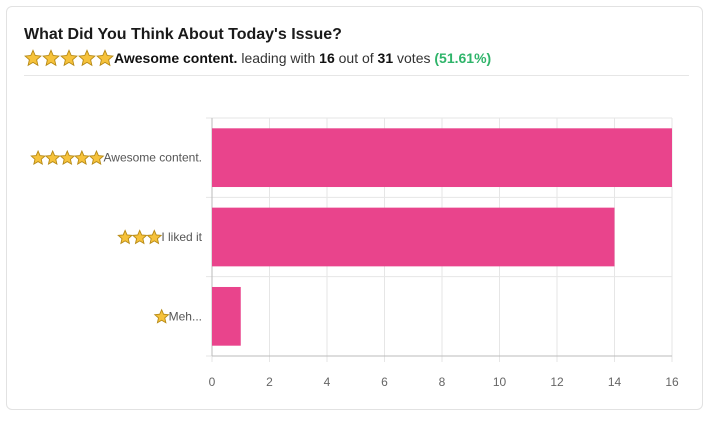  Describe the element at coordinates (414, 58) in the screenshot. I see `votes-text: votes` at that location.